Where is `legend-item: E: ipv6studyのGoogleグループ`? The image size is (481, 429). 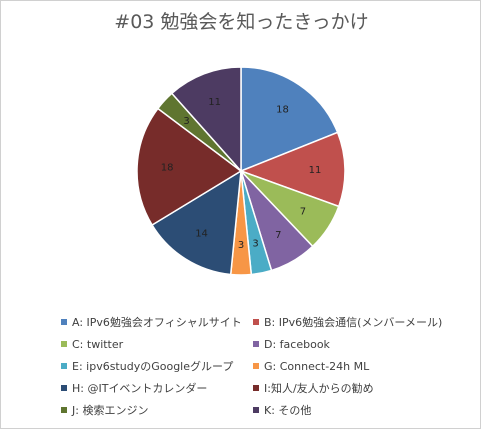
legend-item: E: ipv6studyのGoogleグループ is located at coordinates (157, 366).